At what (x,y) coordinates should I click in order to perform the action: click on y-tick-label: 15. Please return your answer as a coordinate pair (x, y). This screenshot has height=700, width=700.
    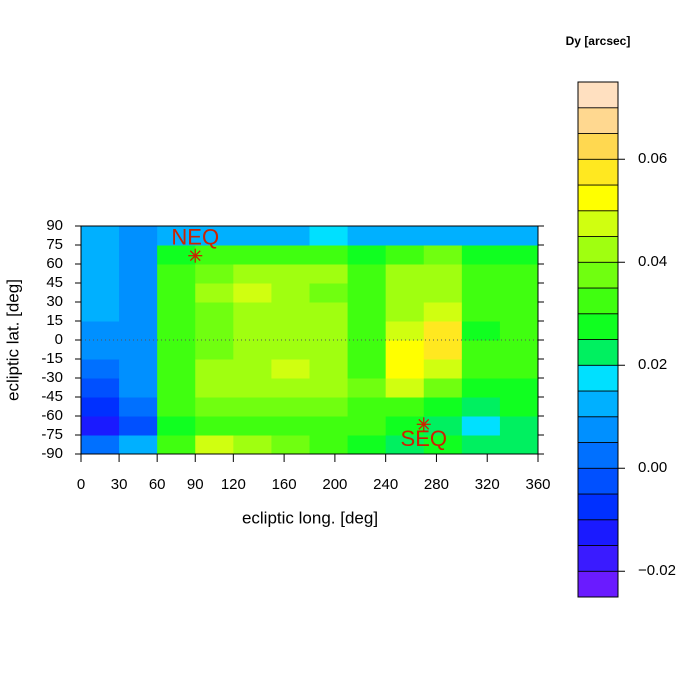
    Looking at the image, I should click on (54, 320).